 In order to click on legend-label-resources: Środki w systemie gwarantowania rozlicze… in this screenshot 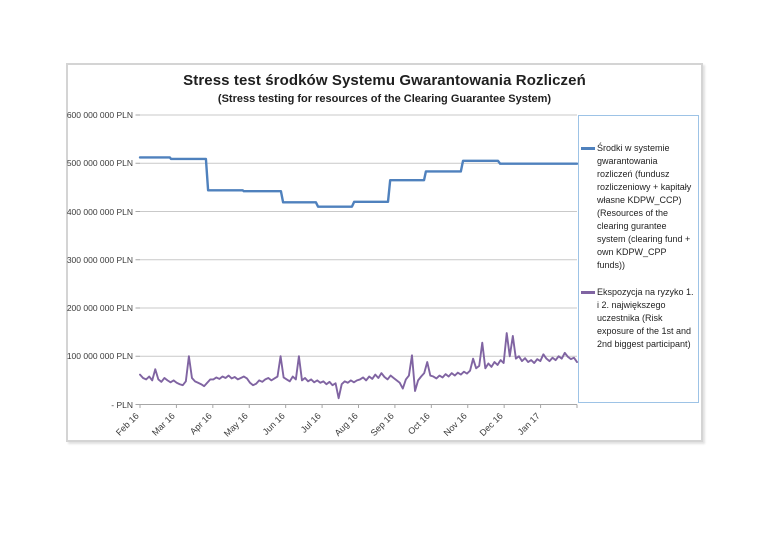, I will do `click(644, 206)`.